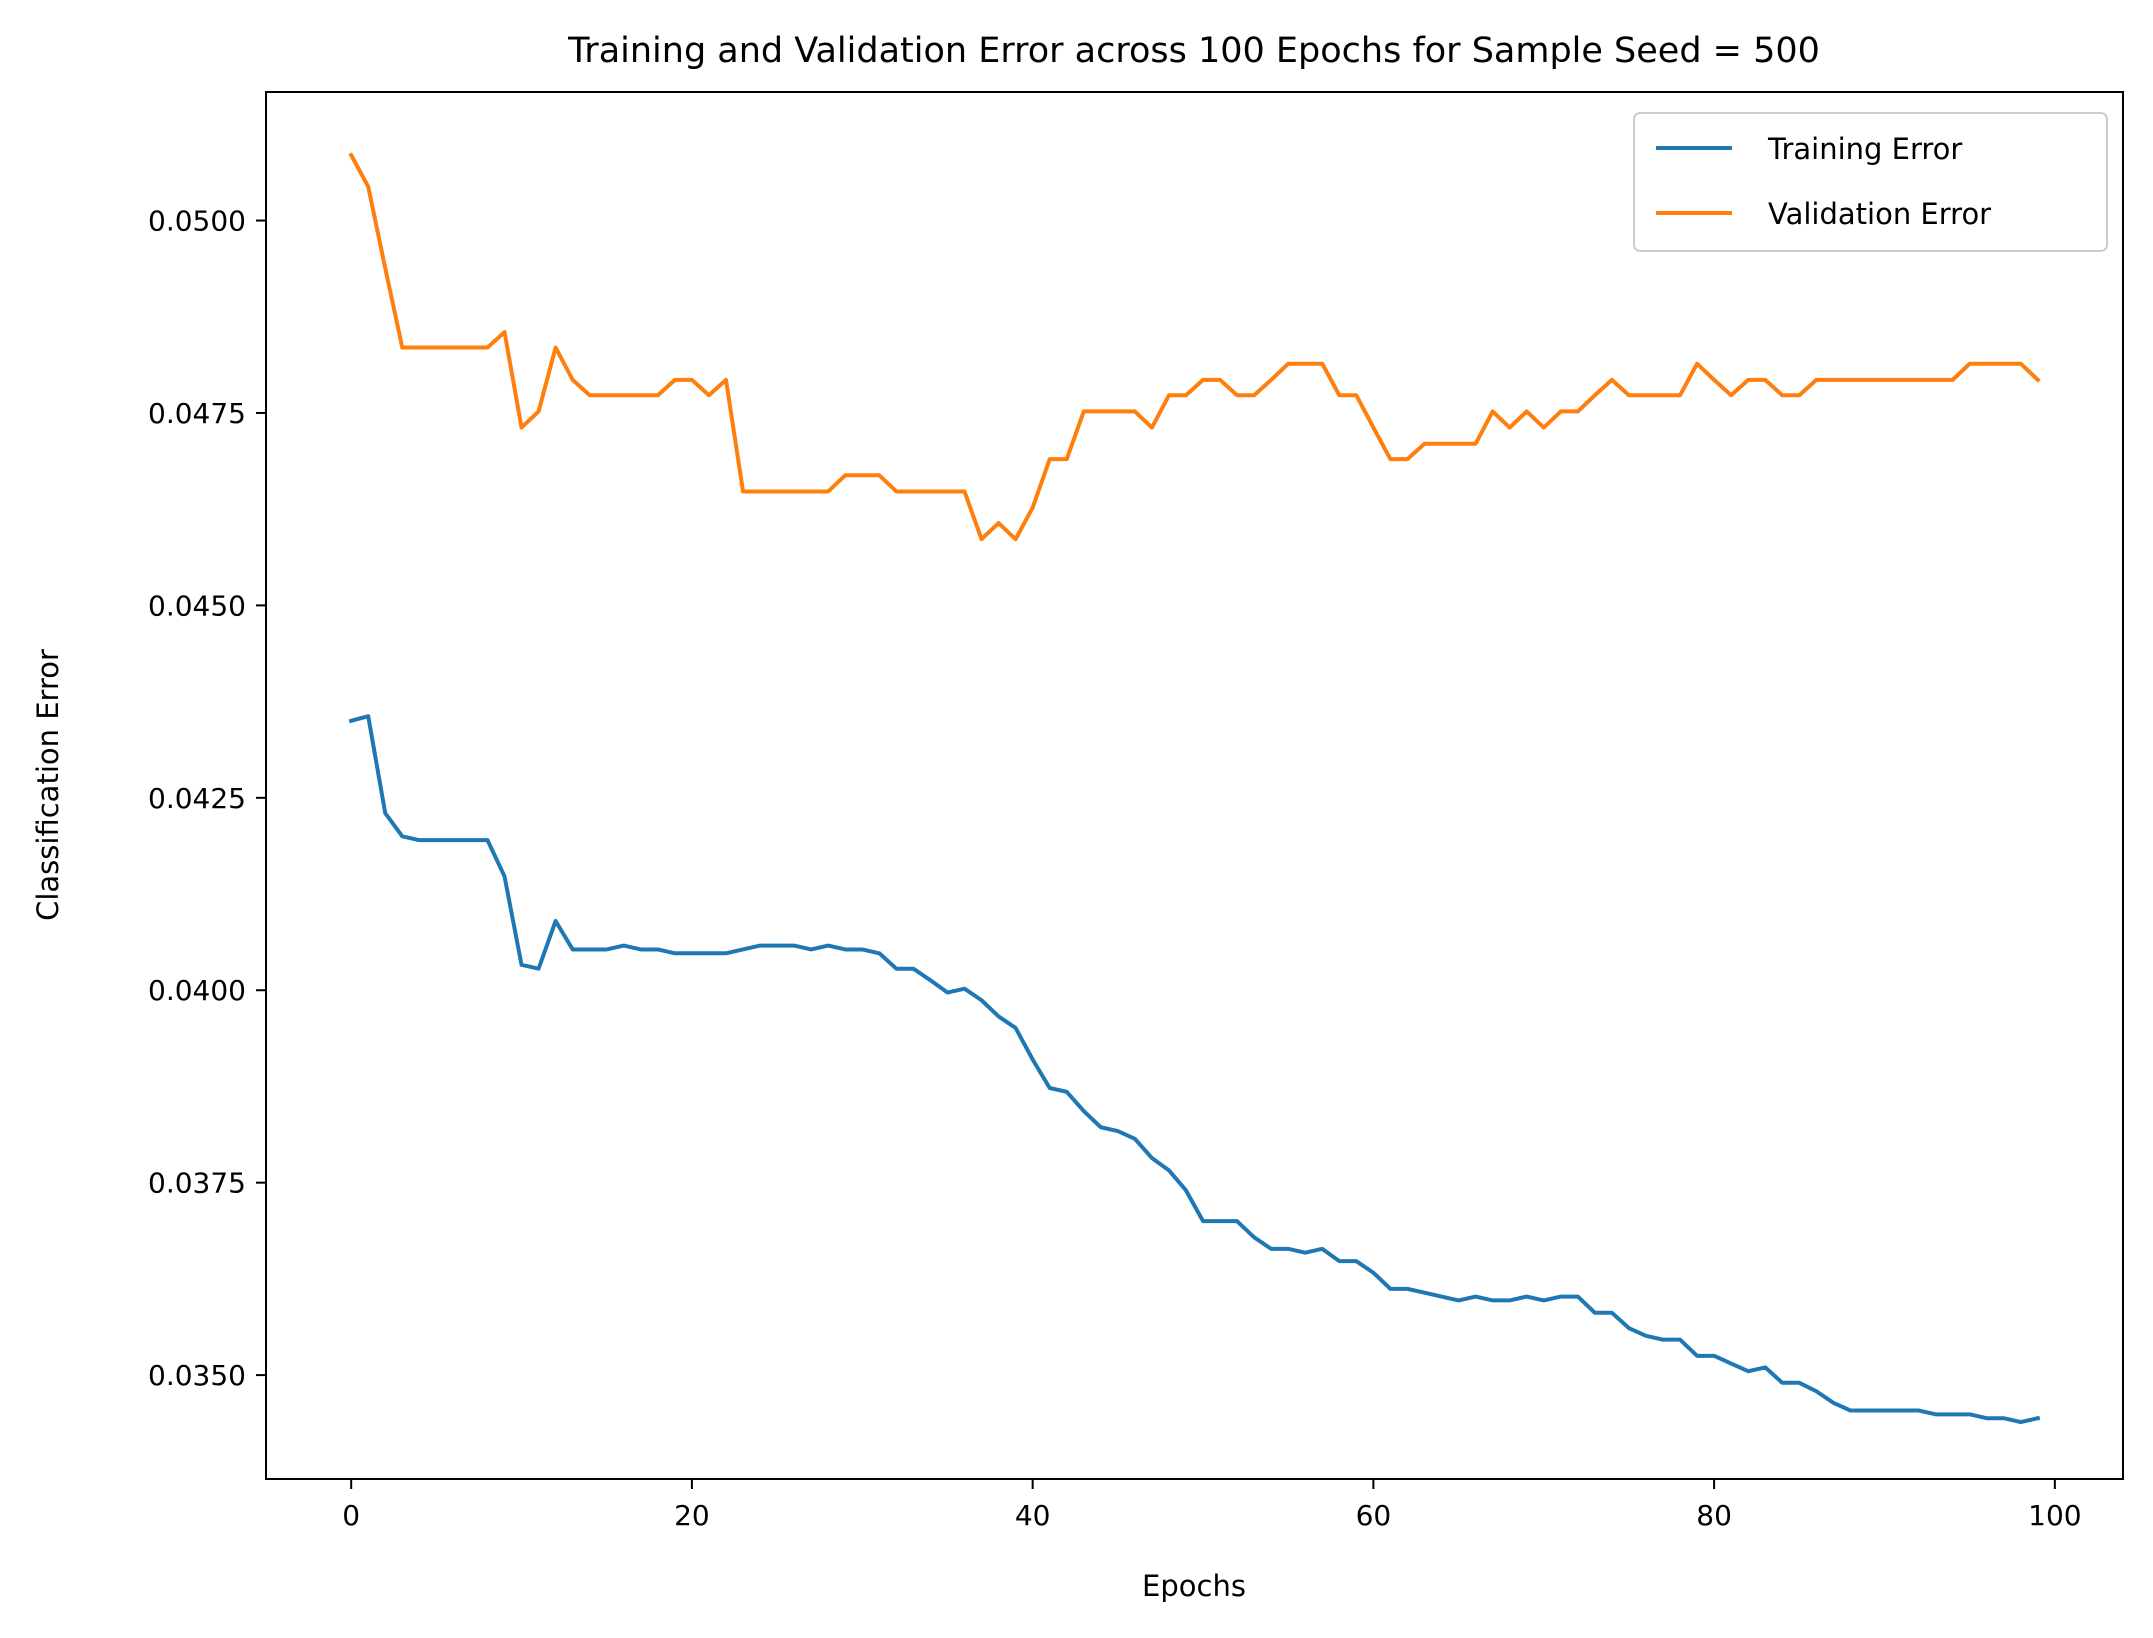  I want to click on x-tick-label: 100, so click(2054, 1515).